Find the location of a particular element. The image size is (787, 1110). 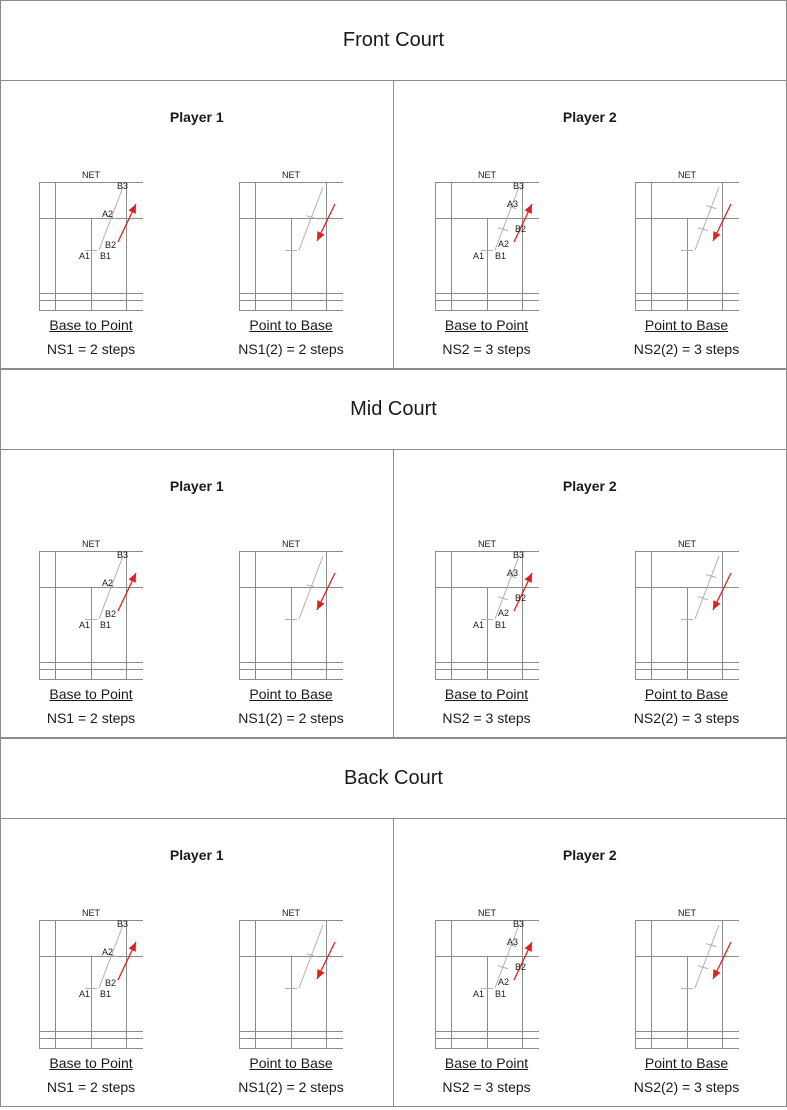

step-count: NS2 = 3 steps is located at coordinates (486, 349).